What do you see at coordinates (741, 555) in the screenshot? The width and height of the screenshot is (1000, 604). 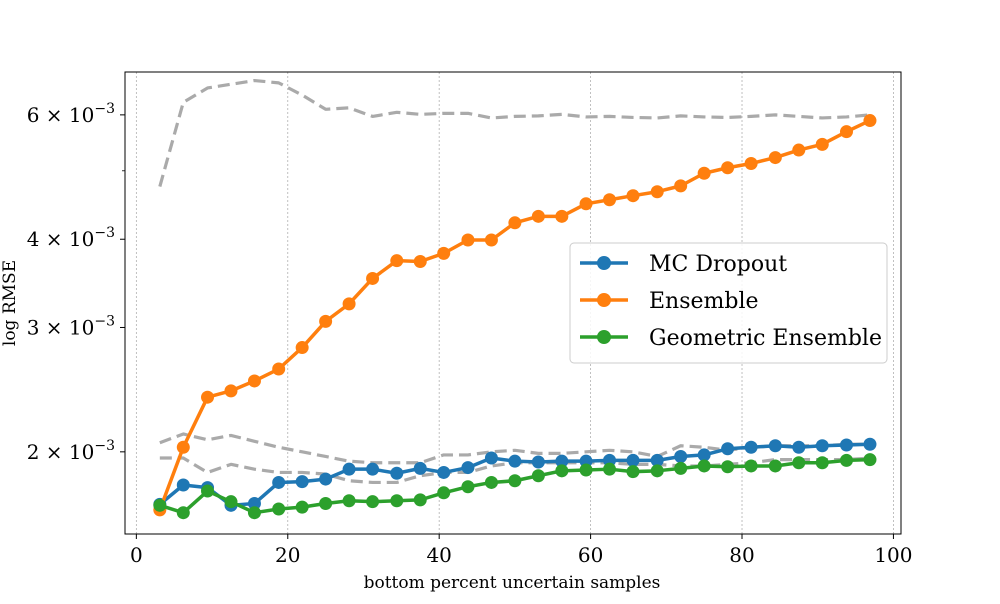 I see `x-tick-label: 80` at bounding box center [741, 555].